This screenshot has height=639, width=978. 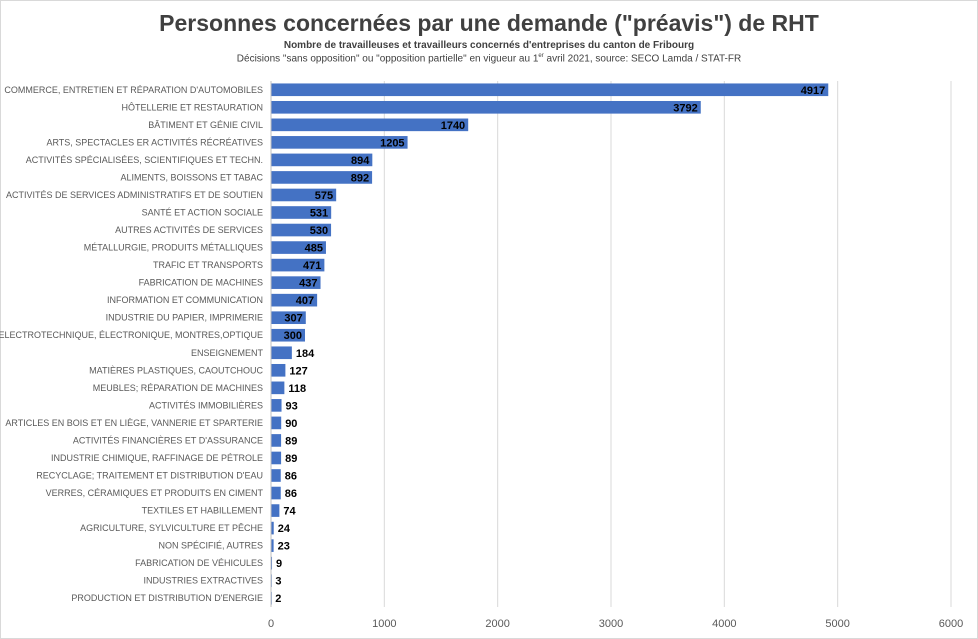 I want to click on category-label: FABRICATION DE VÉHICULES, so click(x=199, y=563).